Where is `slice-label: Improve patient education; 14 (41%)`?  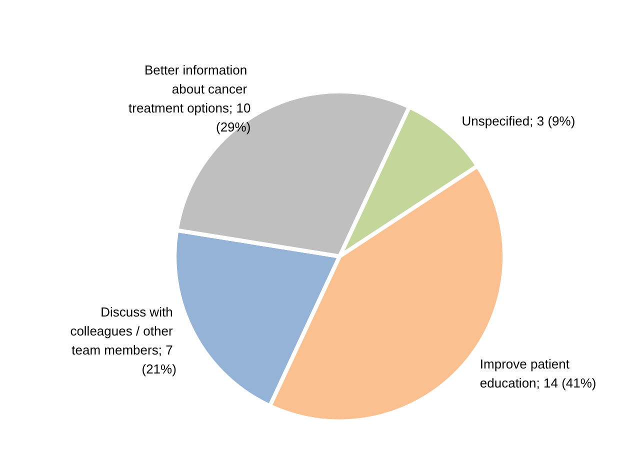 slice-label: Improve patient education; 14 (41%) is located at coordinates (538, 373).